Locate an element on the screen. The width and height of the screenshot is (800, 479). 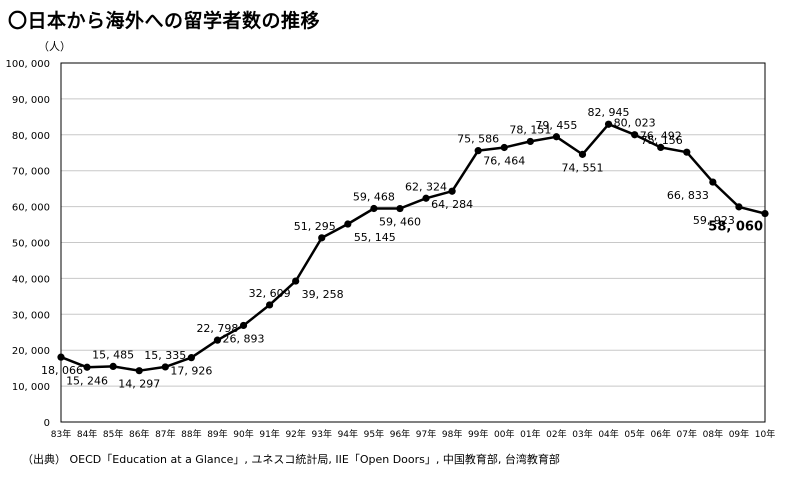
x-tick-label: 05年 is located at coordinates (634, 434).